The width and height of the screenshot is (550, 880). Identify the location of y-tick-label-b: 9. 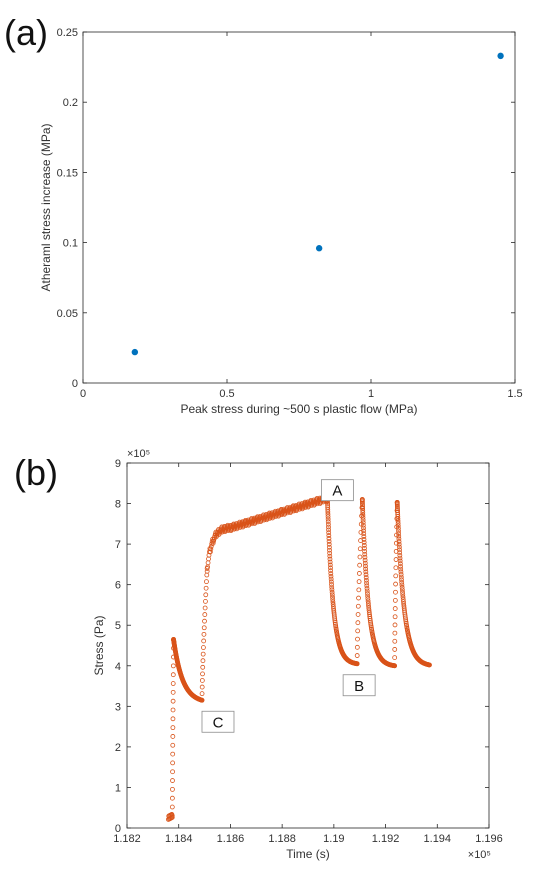
(118, 464).